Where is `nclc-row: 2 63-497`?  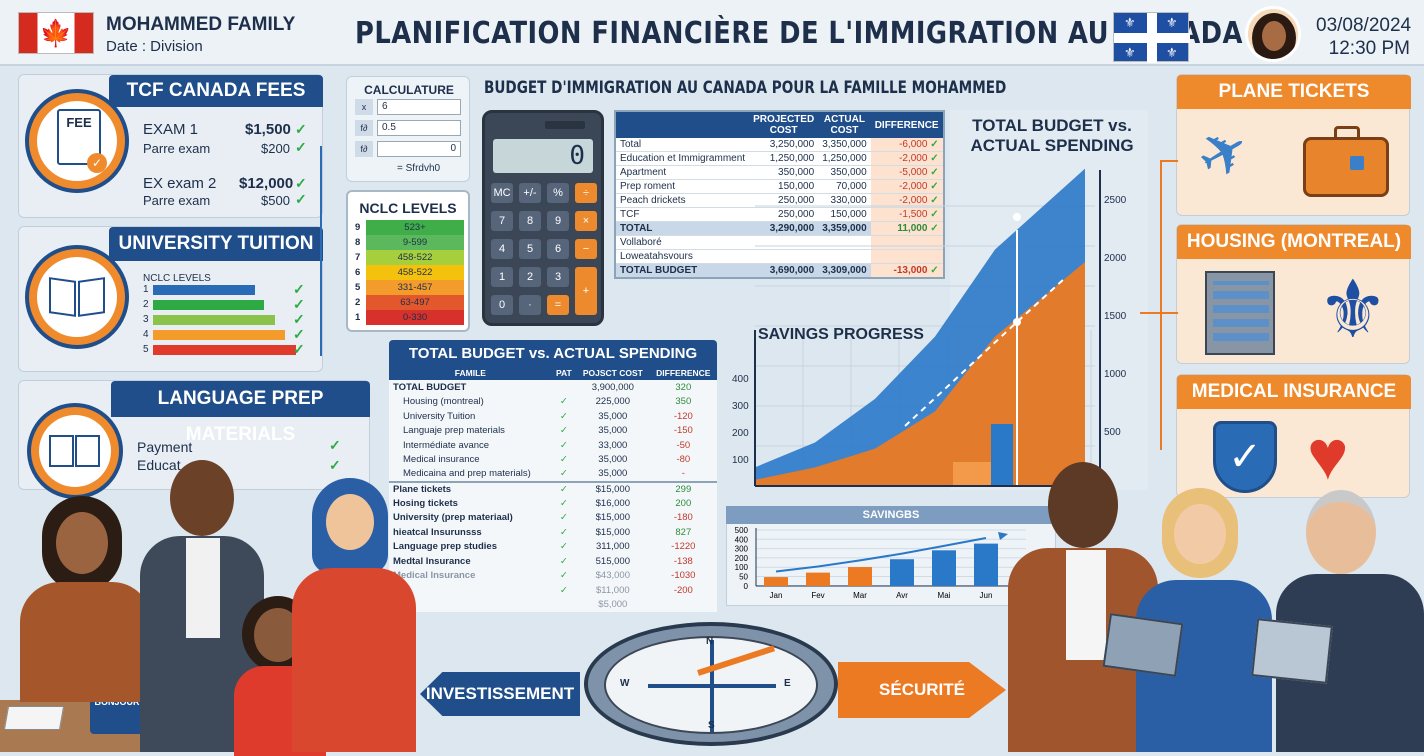
nclc-row: 2 63-497 is located at coordinates (408, 302).